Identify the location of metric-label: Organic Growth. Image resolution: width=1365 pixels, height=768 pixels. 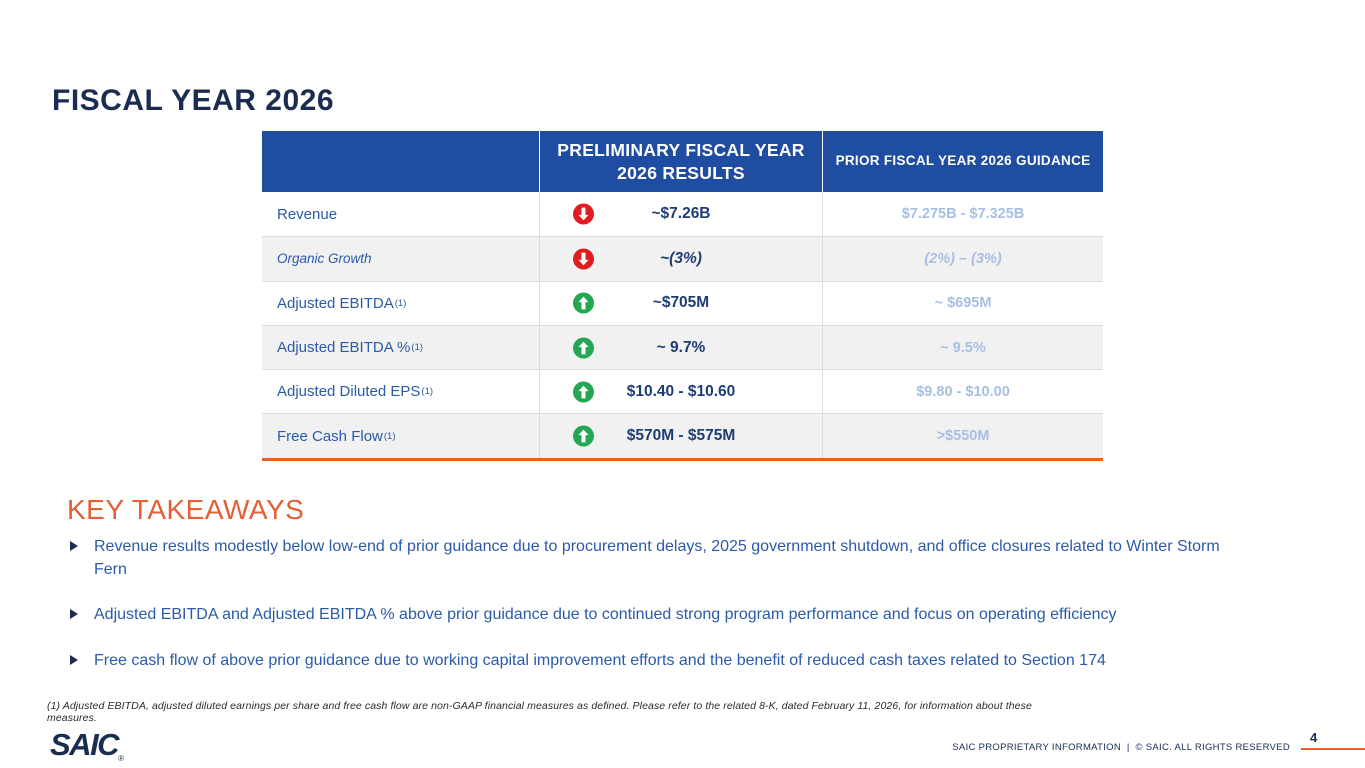
(401, 259).